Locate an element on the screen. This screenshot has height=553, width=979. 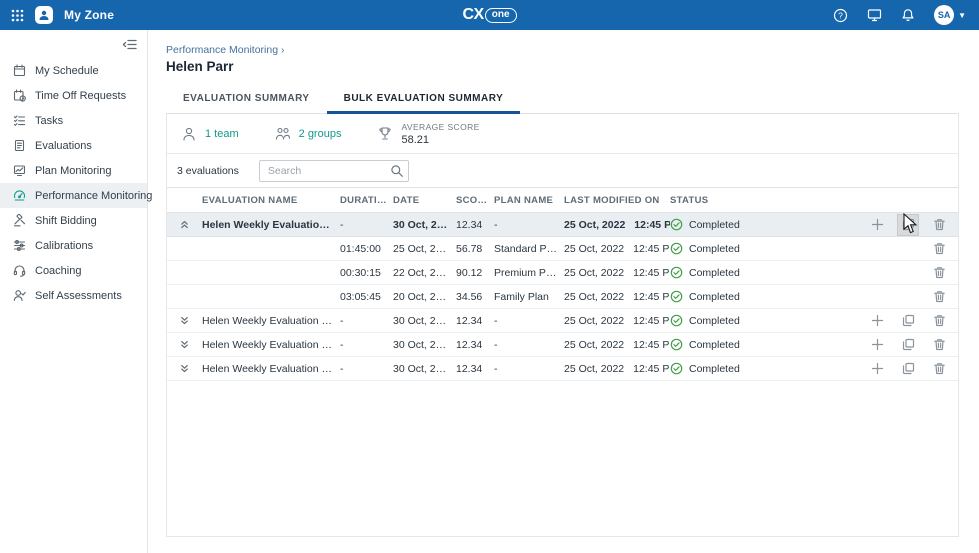
cell-score: 90.12 is located at coordinates (469, 272).